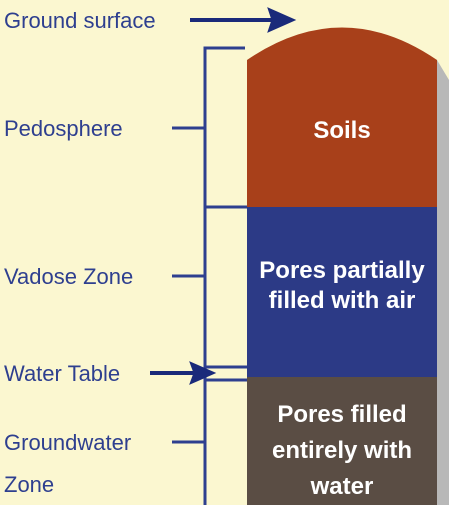 Image resolution: width=449 pixels, height=505 pixels. What do you see at coordinates (80, 20) in the screenshot?
I see `label: Ground surface` at bounding box center [80, 20].